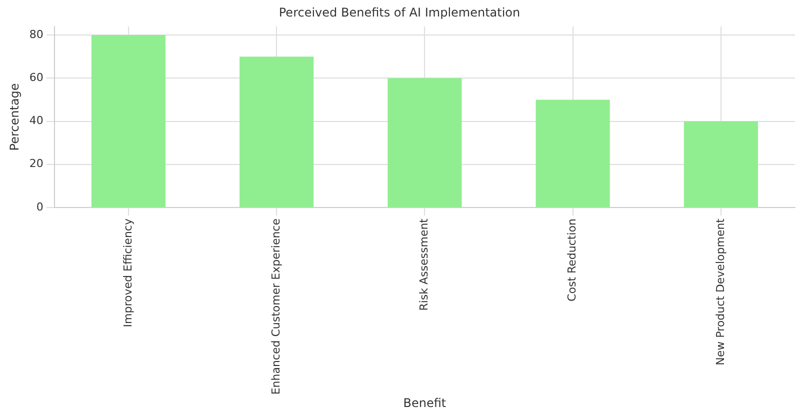  What do you see at coordinates (36, 163) in the screenshot?
I see `y-tick-label: 20` at bounding box center [36, 163].